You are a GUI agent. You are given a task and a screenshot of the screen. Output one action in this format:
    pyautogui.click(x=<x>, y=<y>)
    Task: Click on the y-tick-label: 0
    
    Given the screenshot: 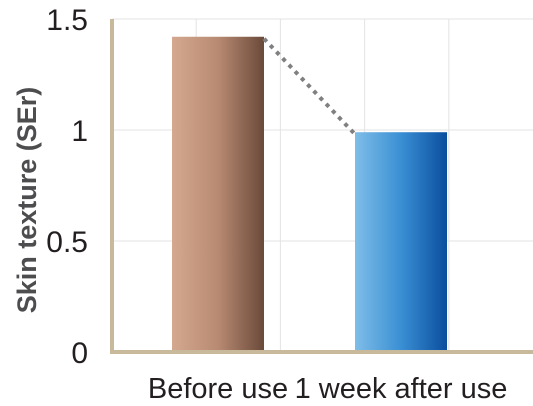 What is the action you would take?
    pyautogui.click(x=79, y=353)
    